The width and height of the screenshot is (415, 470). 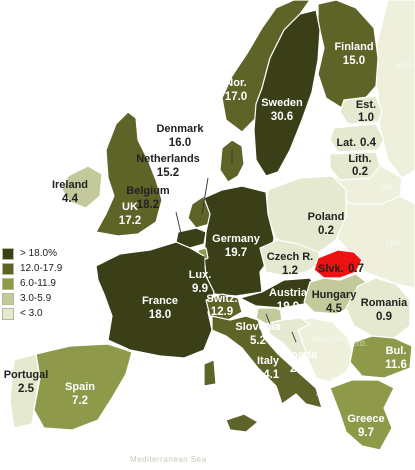 I want to click on label-slovenia-name: Slovenia, so click(x=258, y=327).